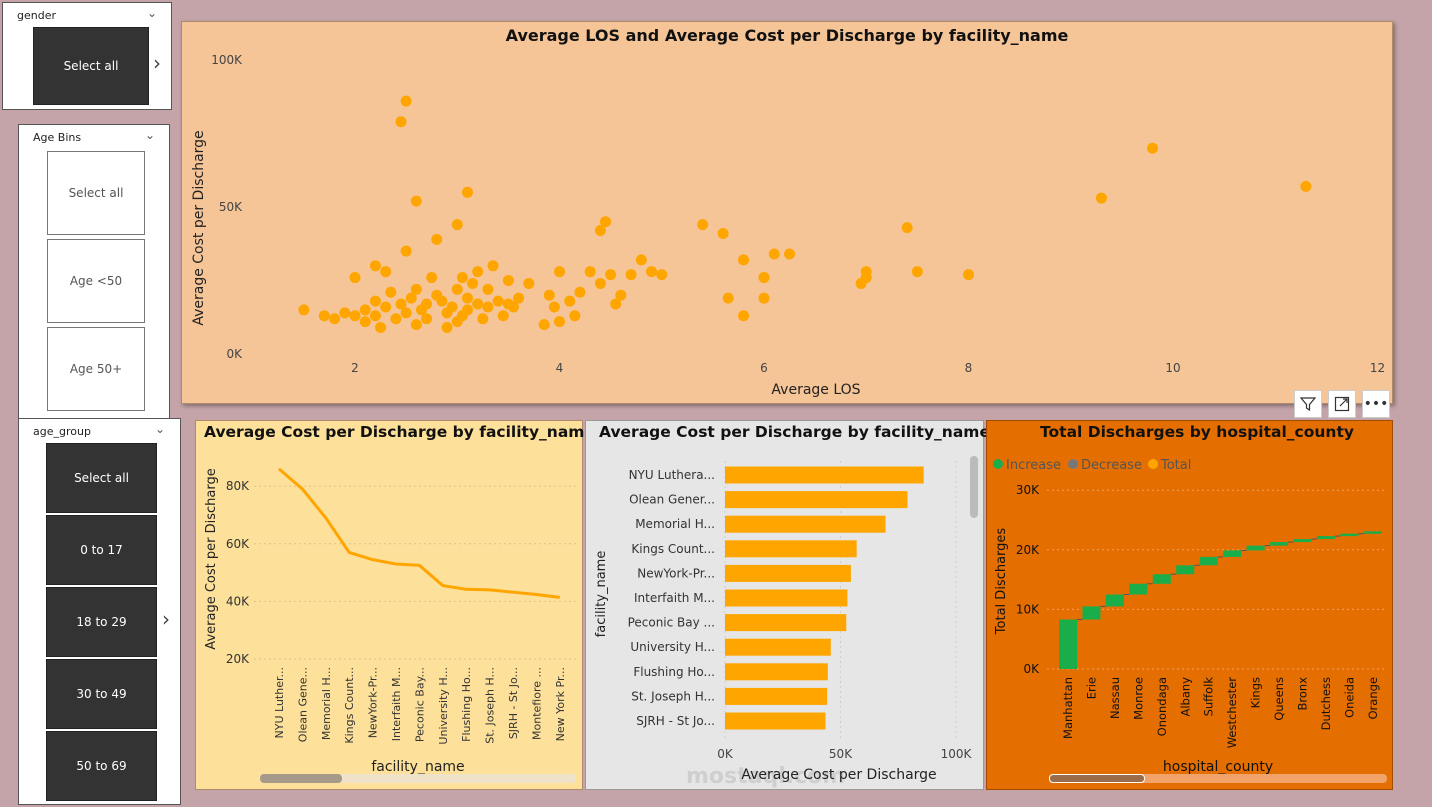 This screenshot has height=807, width=1432. What do you see at coordinates (101, 766) in the screenshot?
I see `slicer-tile: 50 to 69` at bounding box center [101, 766].